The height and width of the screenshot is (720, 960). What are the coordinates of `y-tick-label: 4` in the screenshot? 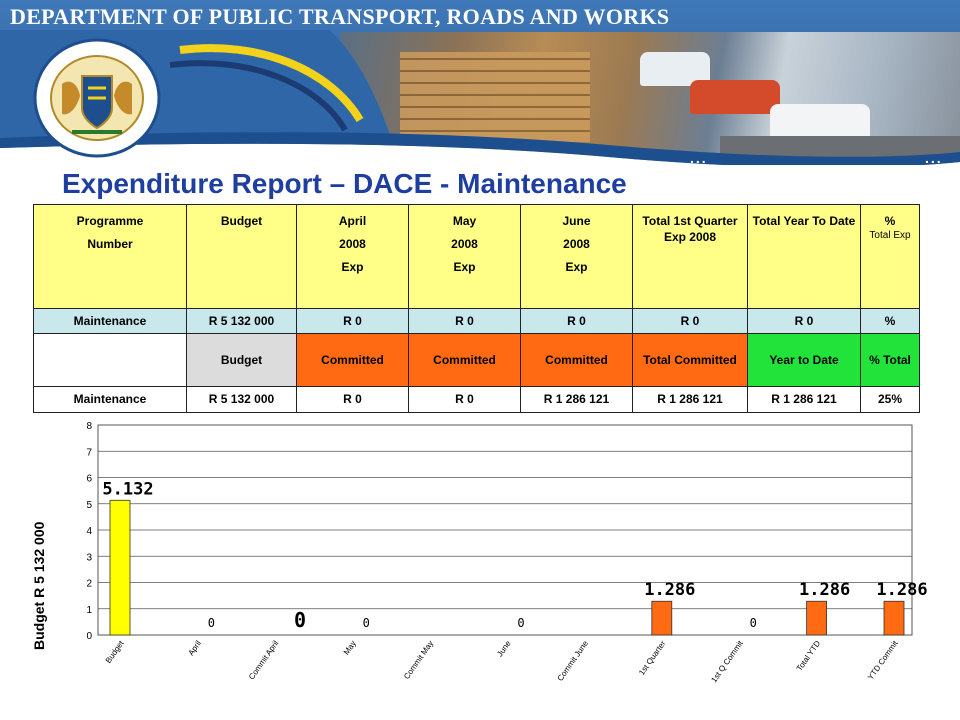 It's located at (89, 531).